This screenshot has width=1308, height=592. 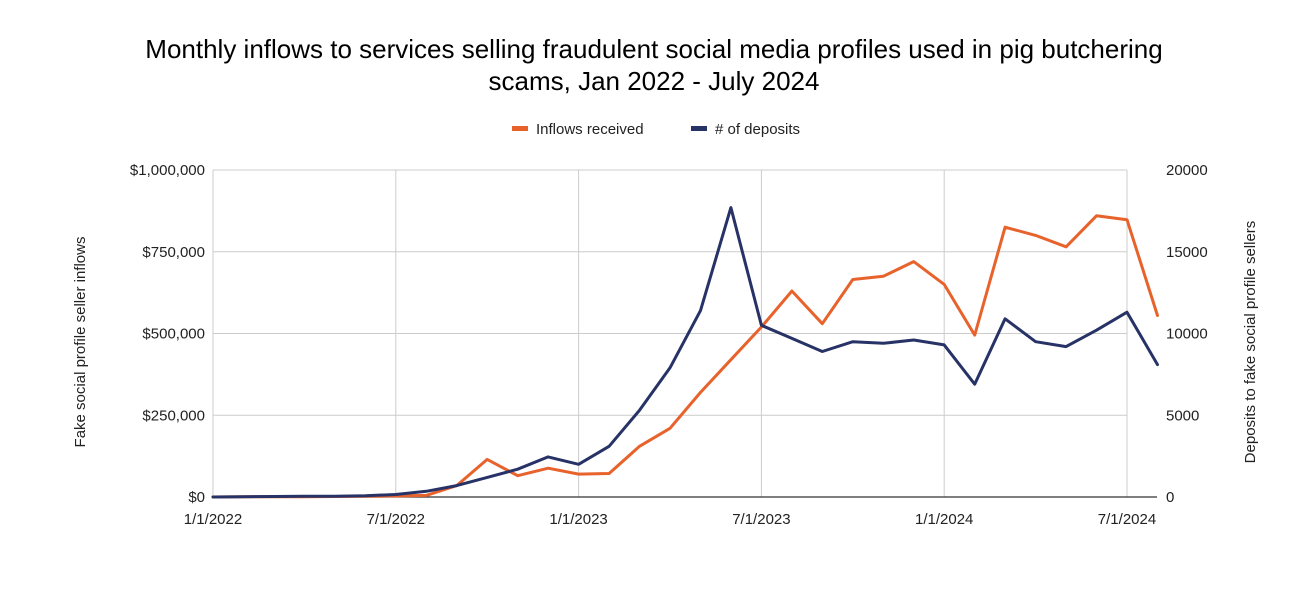 What do you see at coordinates (396, 519) in the screenshot?
I see `x-tick-label: 7/1/2022` at bounding box center [396, 519].